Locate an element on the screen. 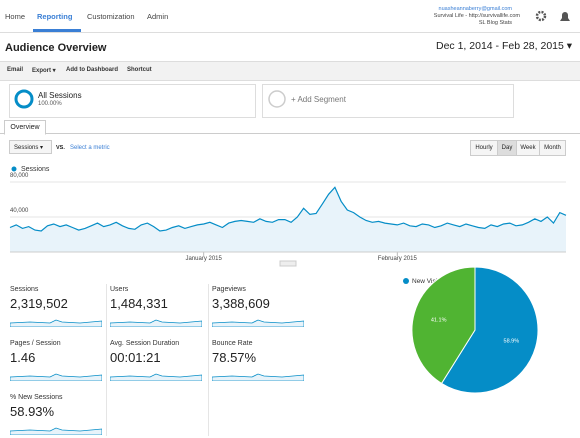  metric-value: 00:01:21 is located at coordinates (135, 357).